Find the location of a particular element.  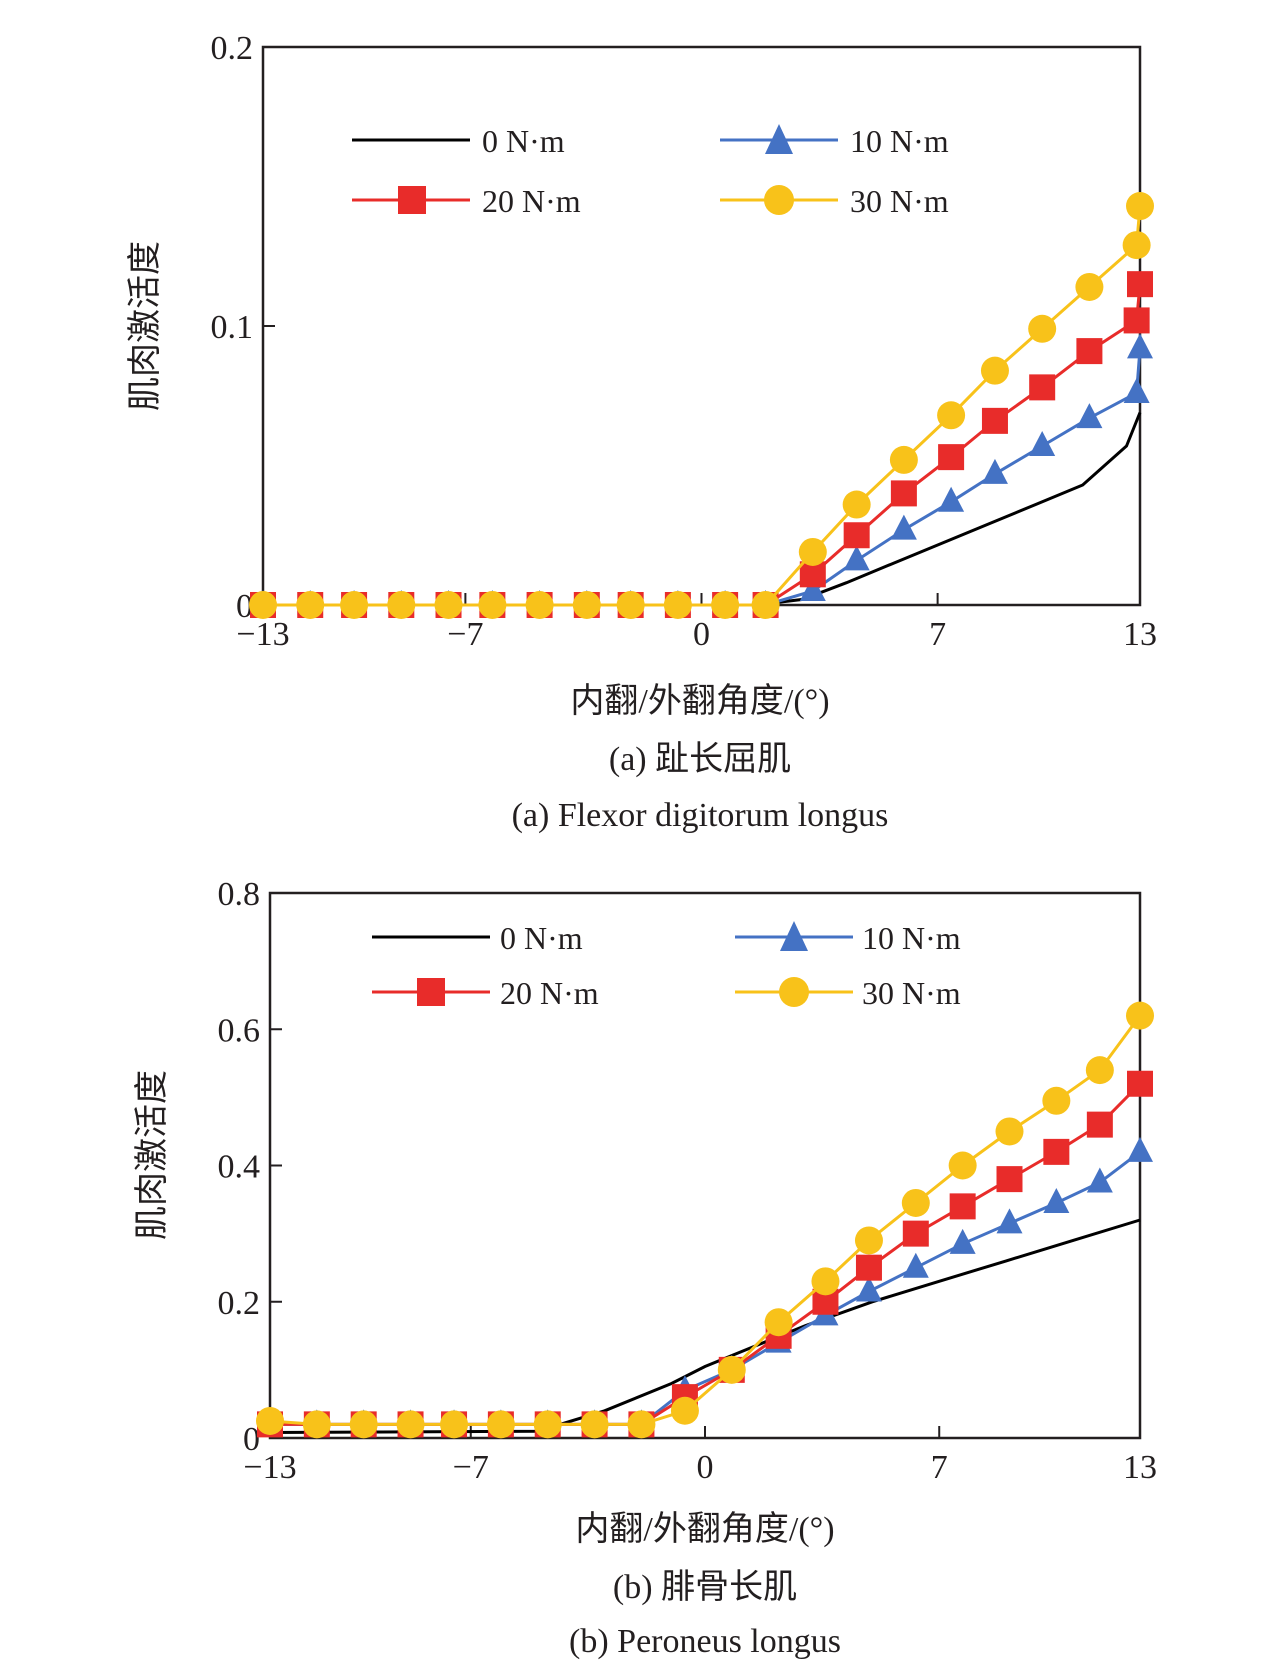

legend-marker-triangle is located at coordinates (794, 936).